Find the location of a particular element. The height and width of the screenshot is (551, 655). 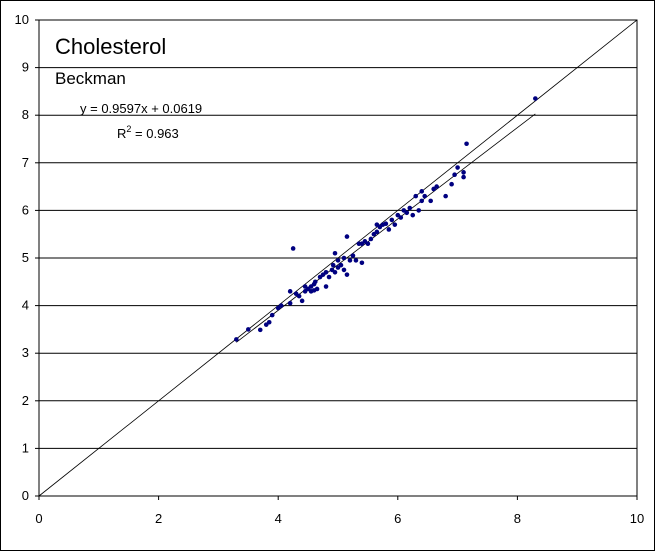

y-tick-label: 4 is located at coordinates (25, 305).